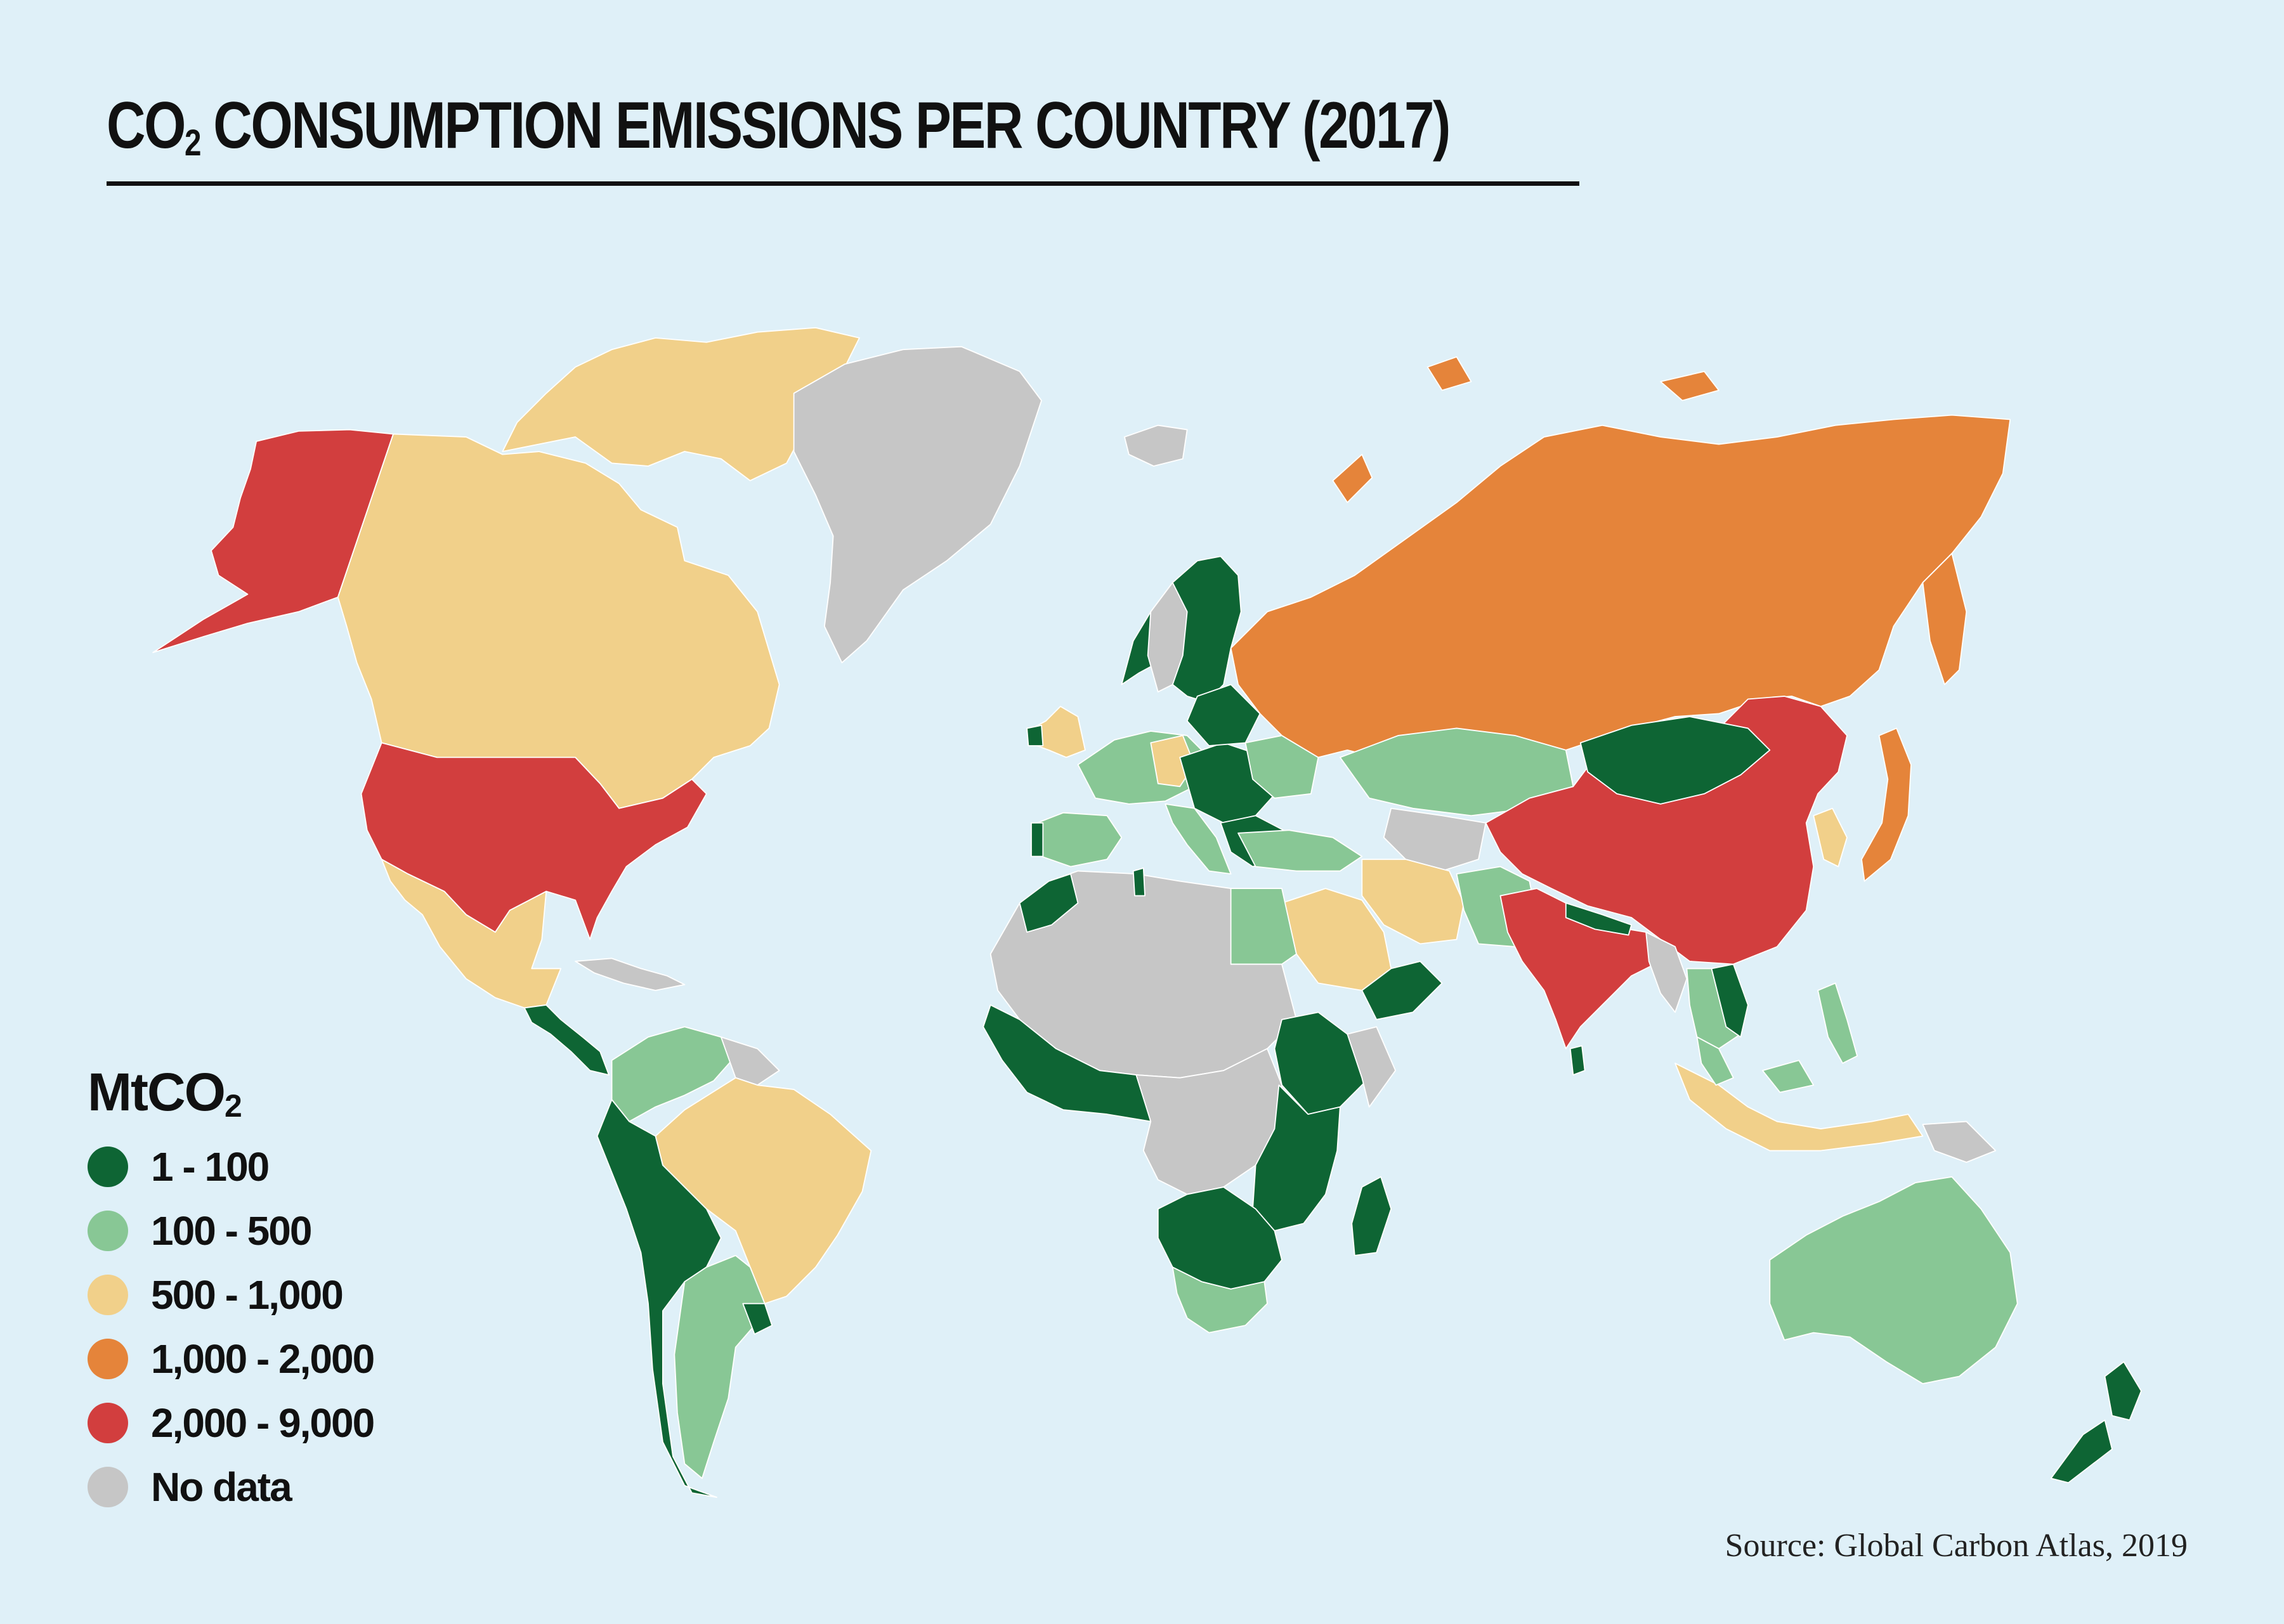  What do you see at coordinates (566, 1040) in the screenshot?
I see `region-central-america` at bounding box center [566, 1040].